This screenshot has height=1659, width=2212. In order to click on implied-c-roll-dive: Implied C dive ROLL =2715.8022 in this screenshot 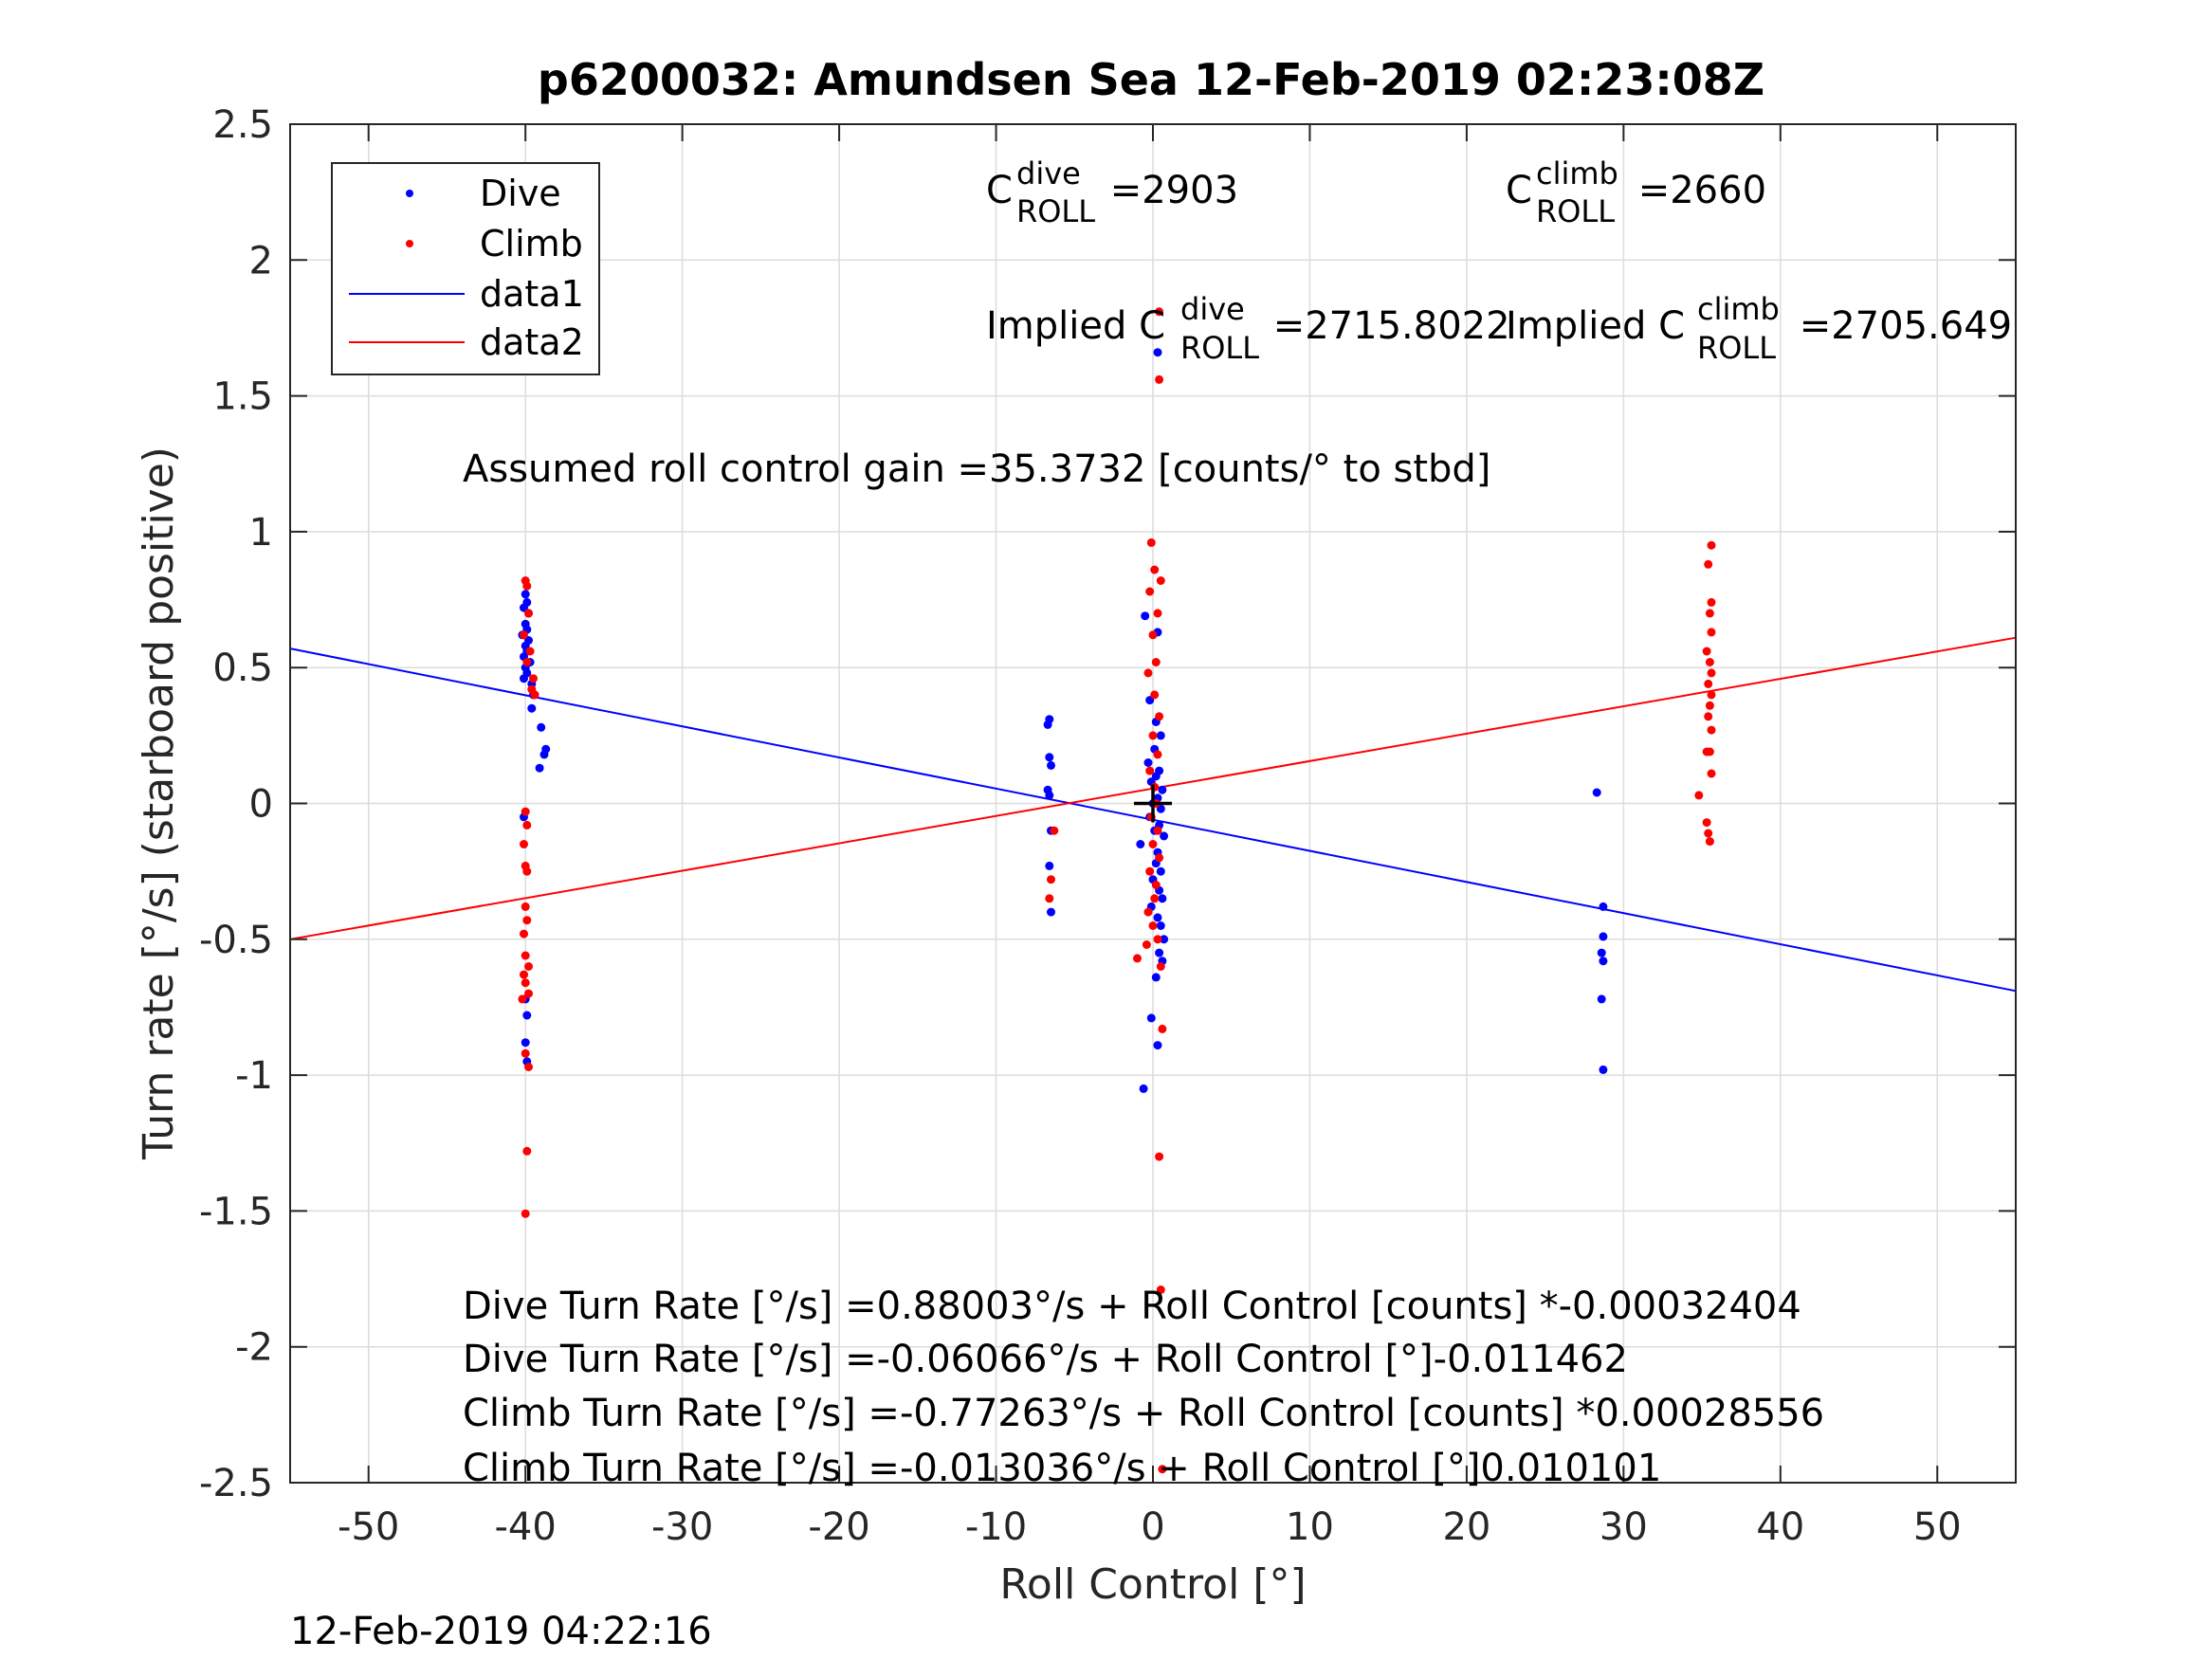, I will do `click(1248, 328)`.